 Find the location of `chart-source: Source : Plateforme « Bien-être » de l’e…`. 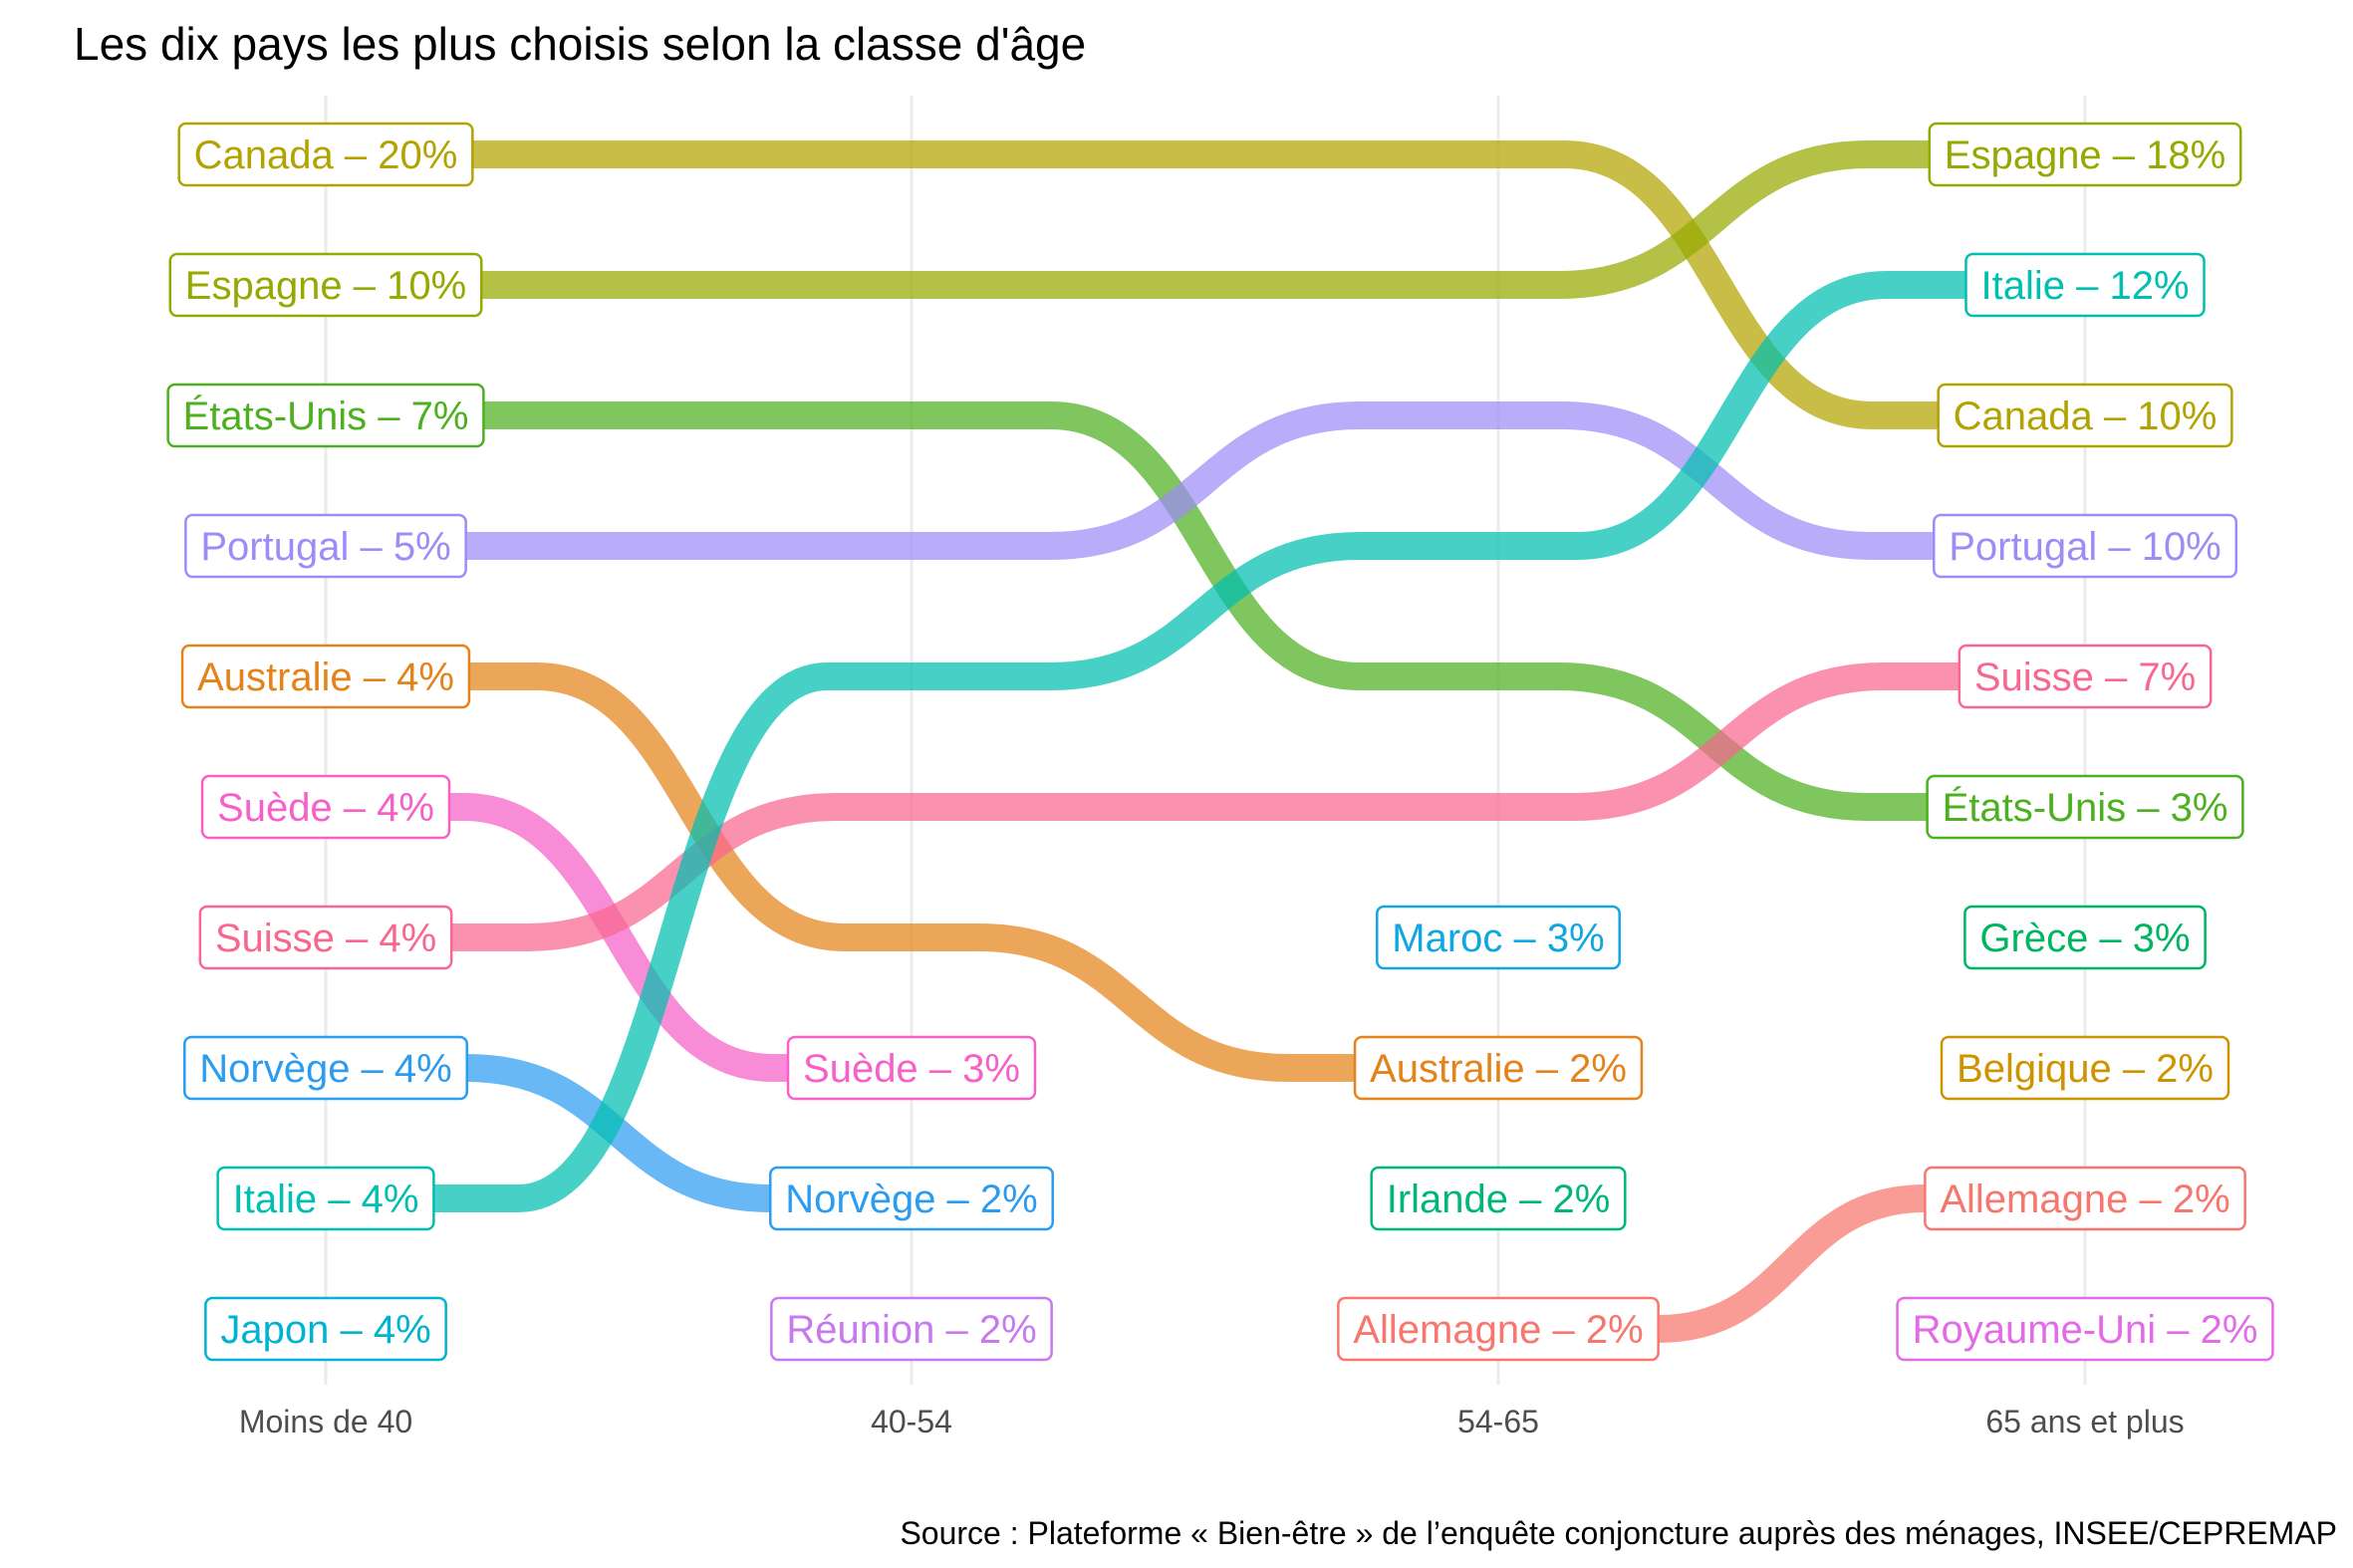

chart-source: Source : Plateforme « Bien-être » de l’e… is located at coordinates (1619, 1533).